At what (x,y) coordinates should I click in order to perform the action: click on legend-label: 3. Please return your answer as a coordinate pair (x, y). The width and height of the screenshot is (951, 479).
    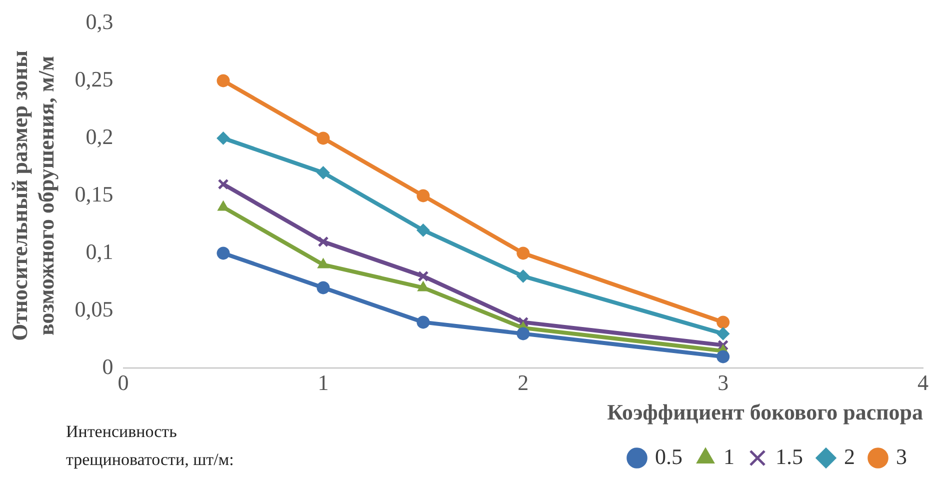
    Looking at the image, I should click on (901, 456).